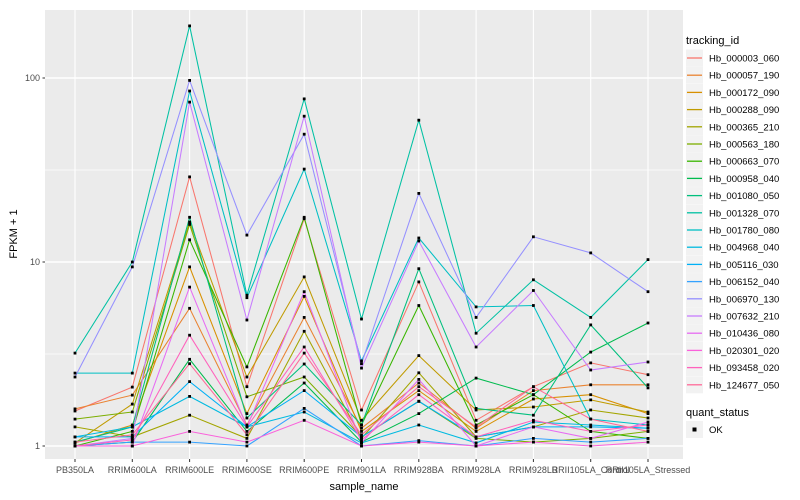 Image resolution: width=800 pixels, height=500 pixels. What do you see at coordinates (712, 41) in the screenshot?
I see `legend-title-tracking-id: tracking_id` at bounding box center [712, 41].